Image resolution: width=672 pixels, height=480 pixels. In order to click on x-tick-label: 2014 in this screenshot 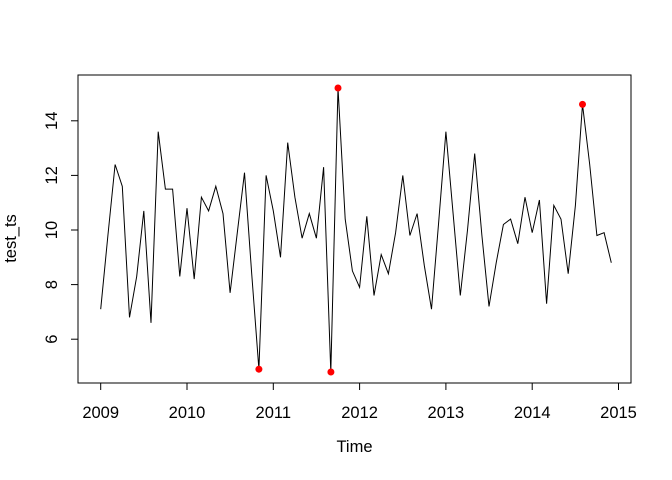, I will do `click(532, 413)`.